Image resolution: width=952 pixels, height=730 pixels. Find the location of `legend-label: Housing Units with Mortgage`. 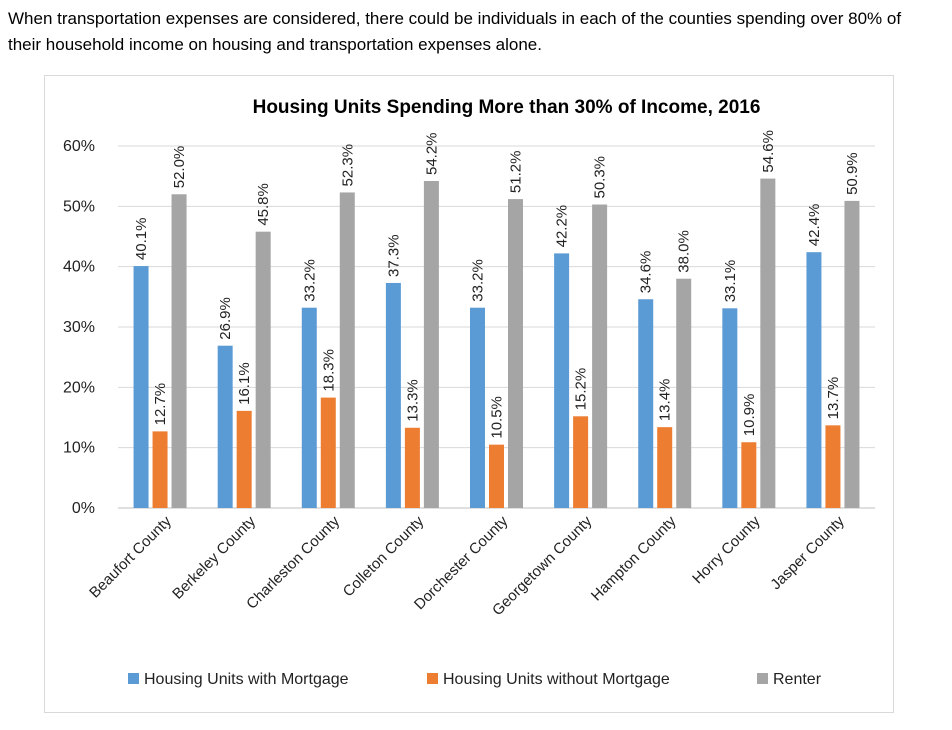

legend-label: Housing Units with Mortgage is located at coordinates (246, 679).